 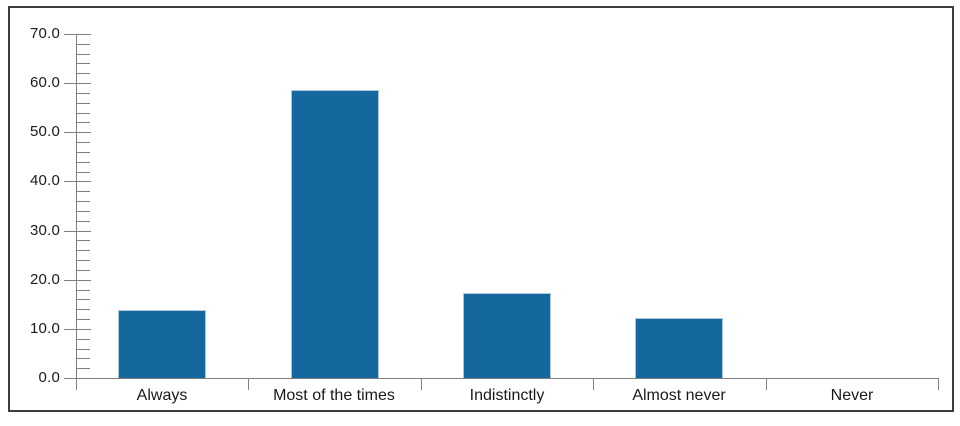 I want to click on y-tick-label: 50.0, so click(x=45, y=131).